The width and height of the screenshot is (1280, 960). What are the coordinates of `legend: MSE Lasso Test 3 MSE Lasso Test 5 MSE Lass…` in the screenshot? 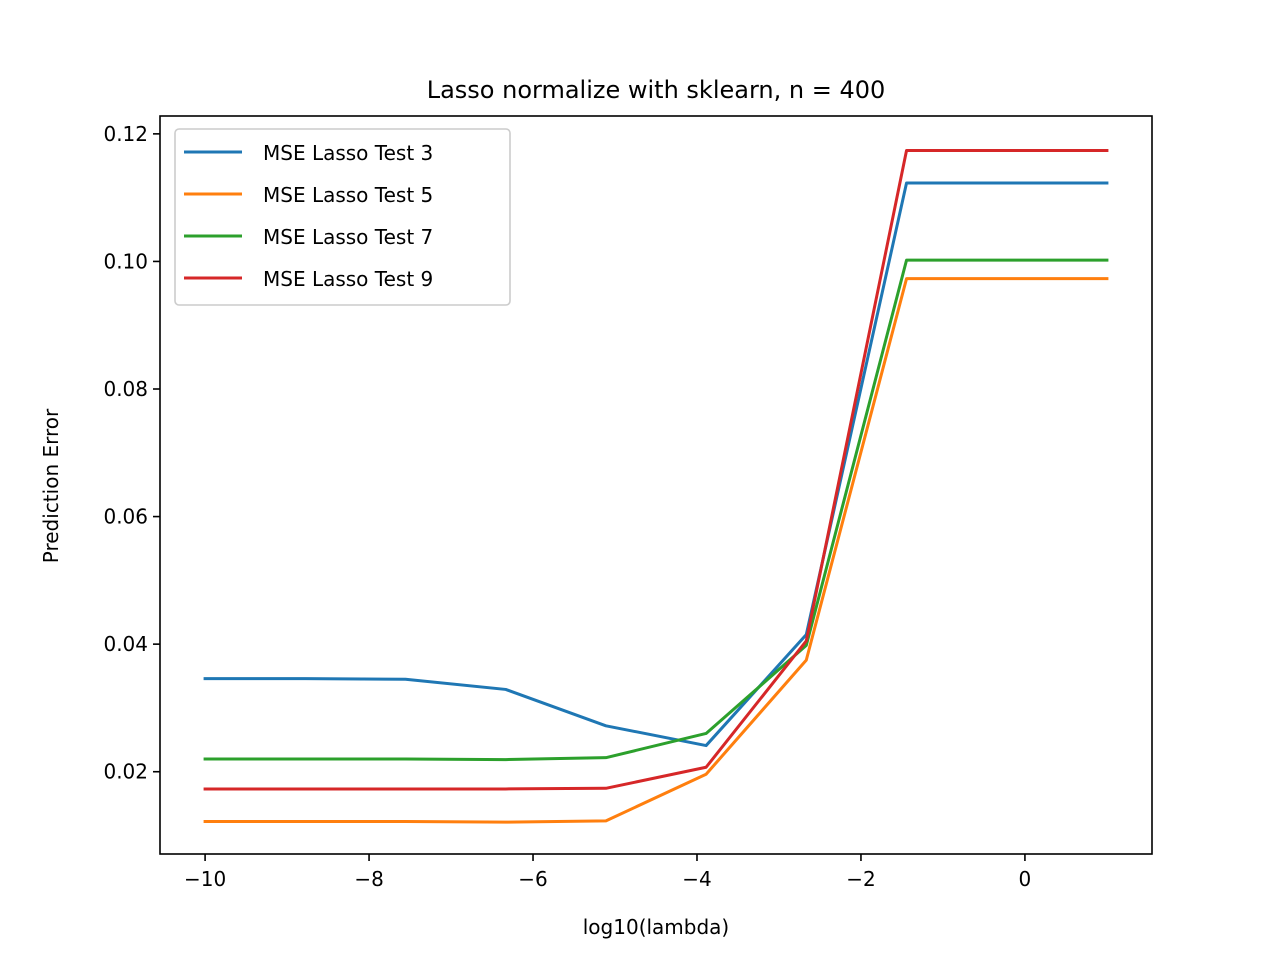 It's located at (342, 217).